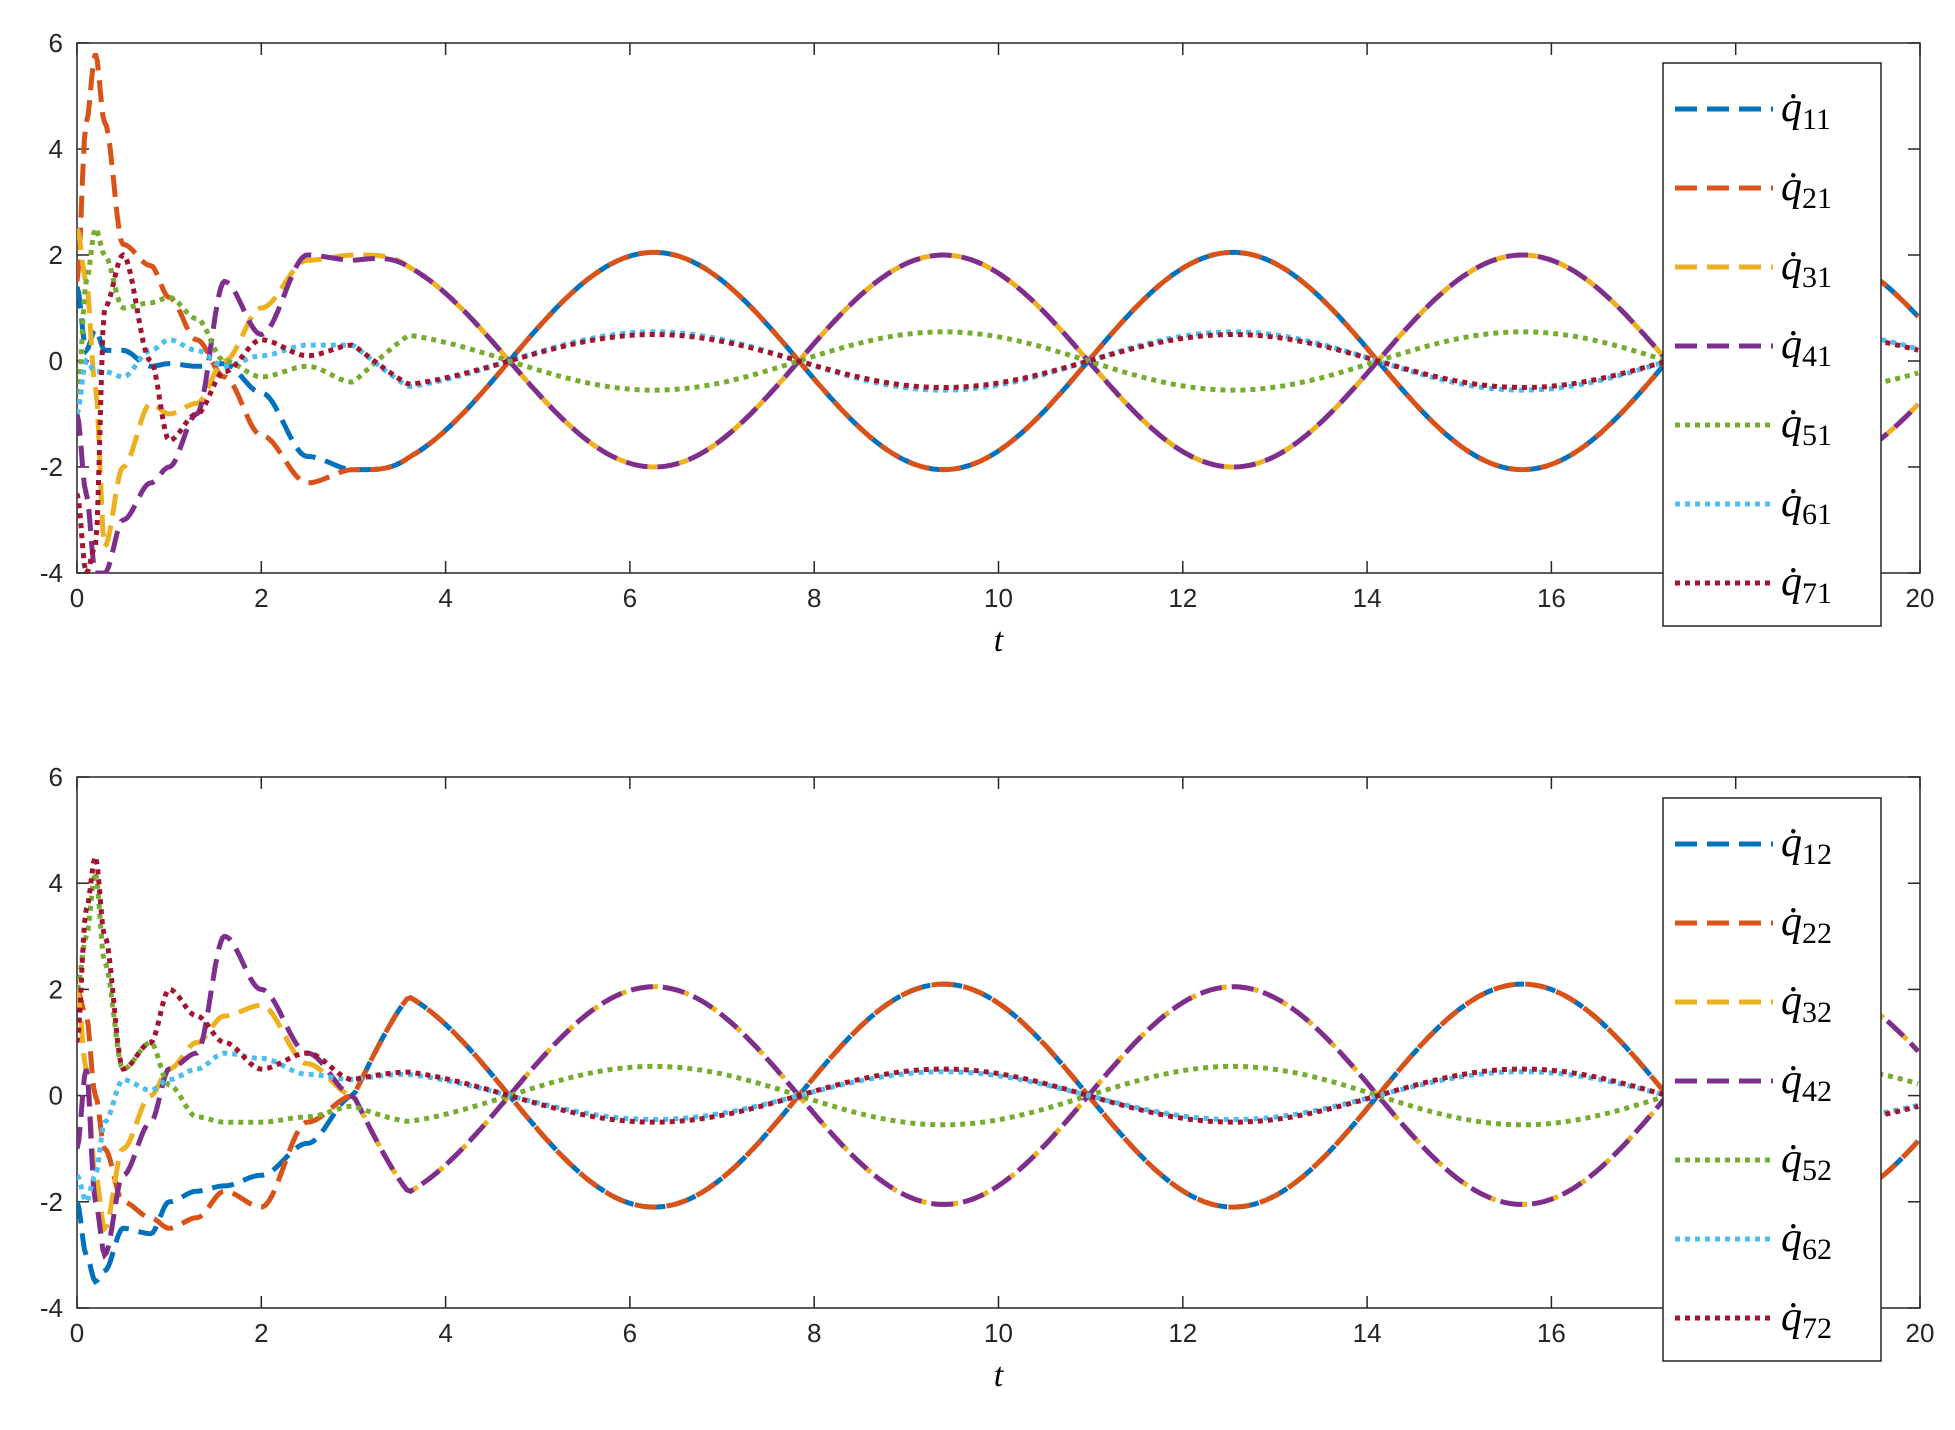 Image resolution: width=1955 pixels, height=1430 pixels. Describe the element at coordinates (1772, 1079) in the screenshot. I see `legend: q̇12 q̇22 q̇32 q̇42 q̇52 q̇62 q̇72` at that location.